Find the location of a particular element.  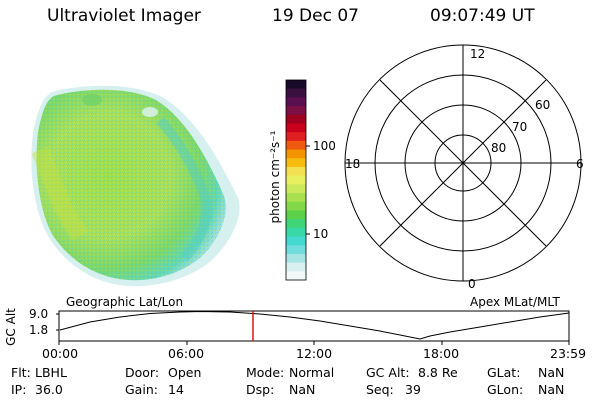

info-ip-val: 36.0 is located at coordinates (49, 389).